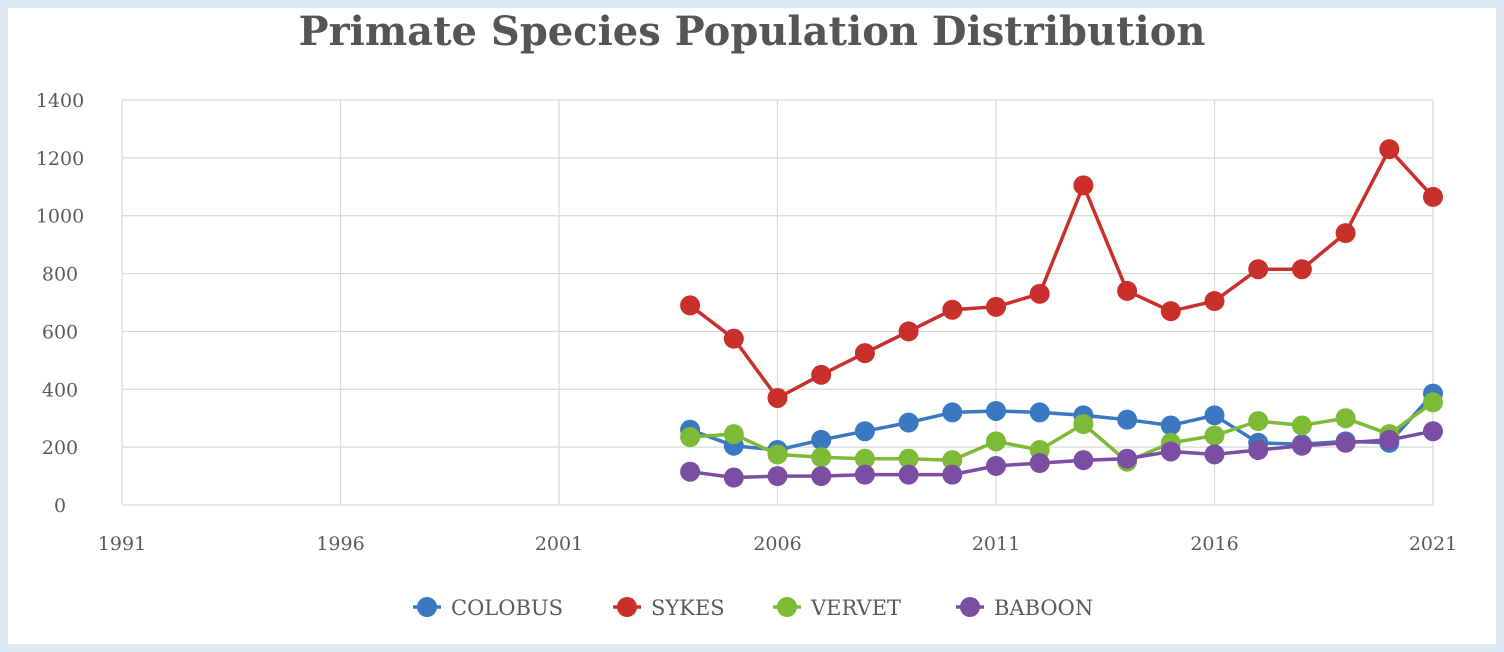  I want to click on legend-label: COLOBUS, so click(507, 608).